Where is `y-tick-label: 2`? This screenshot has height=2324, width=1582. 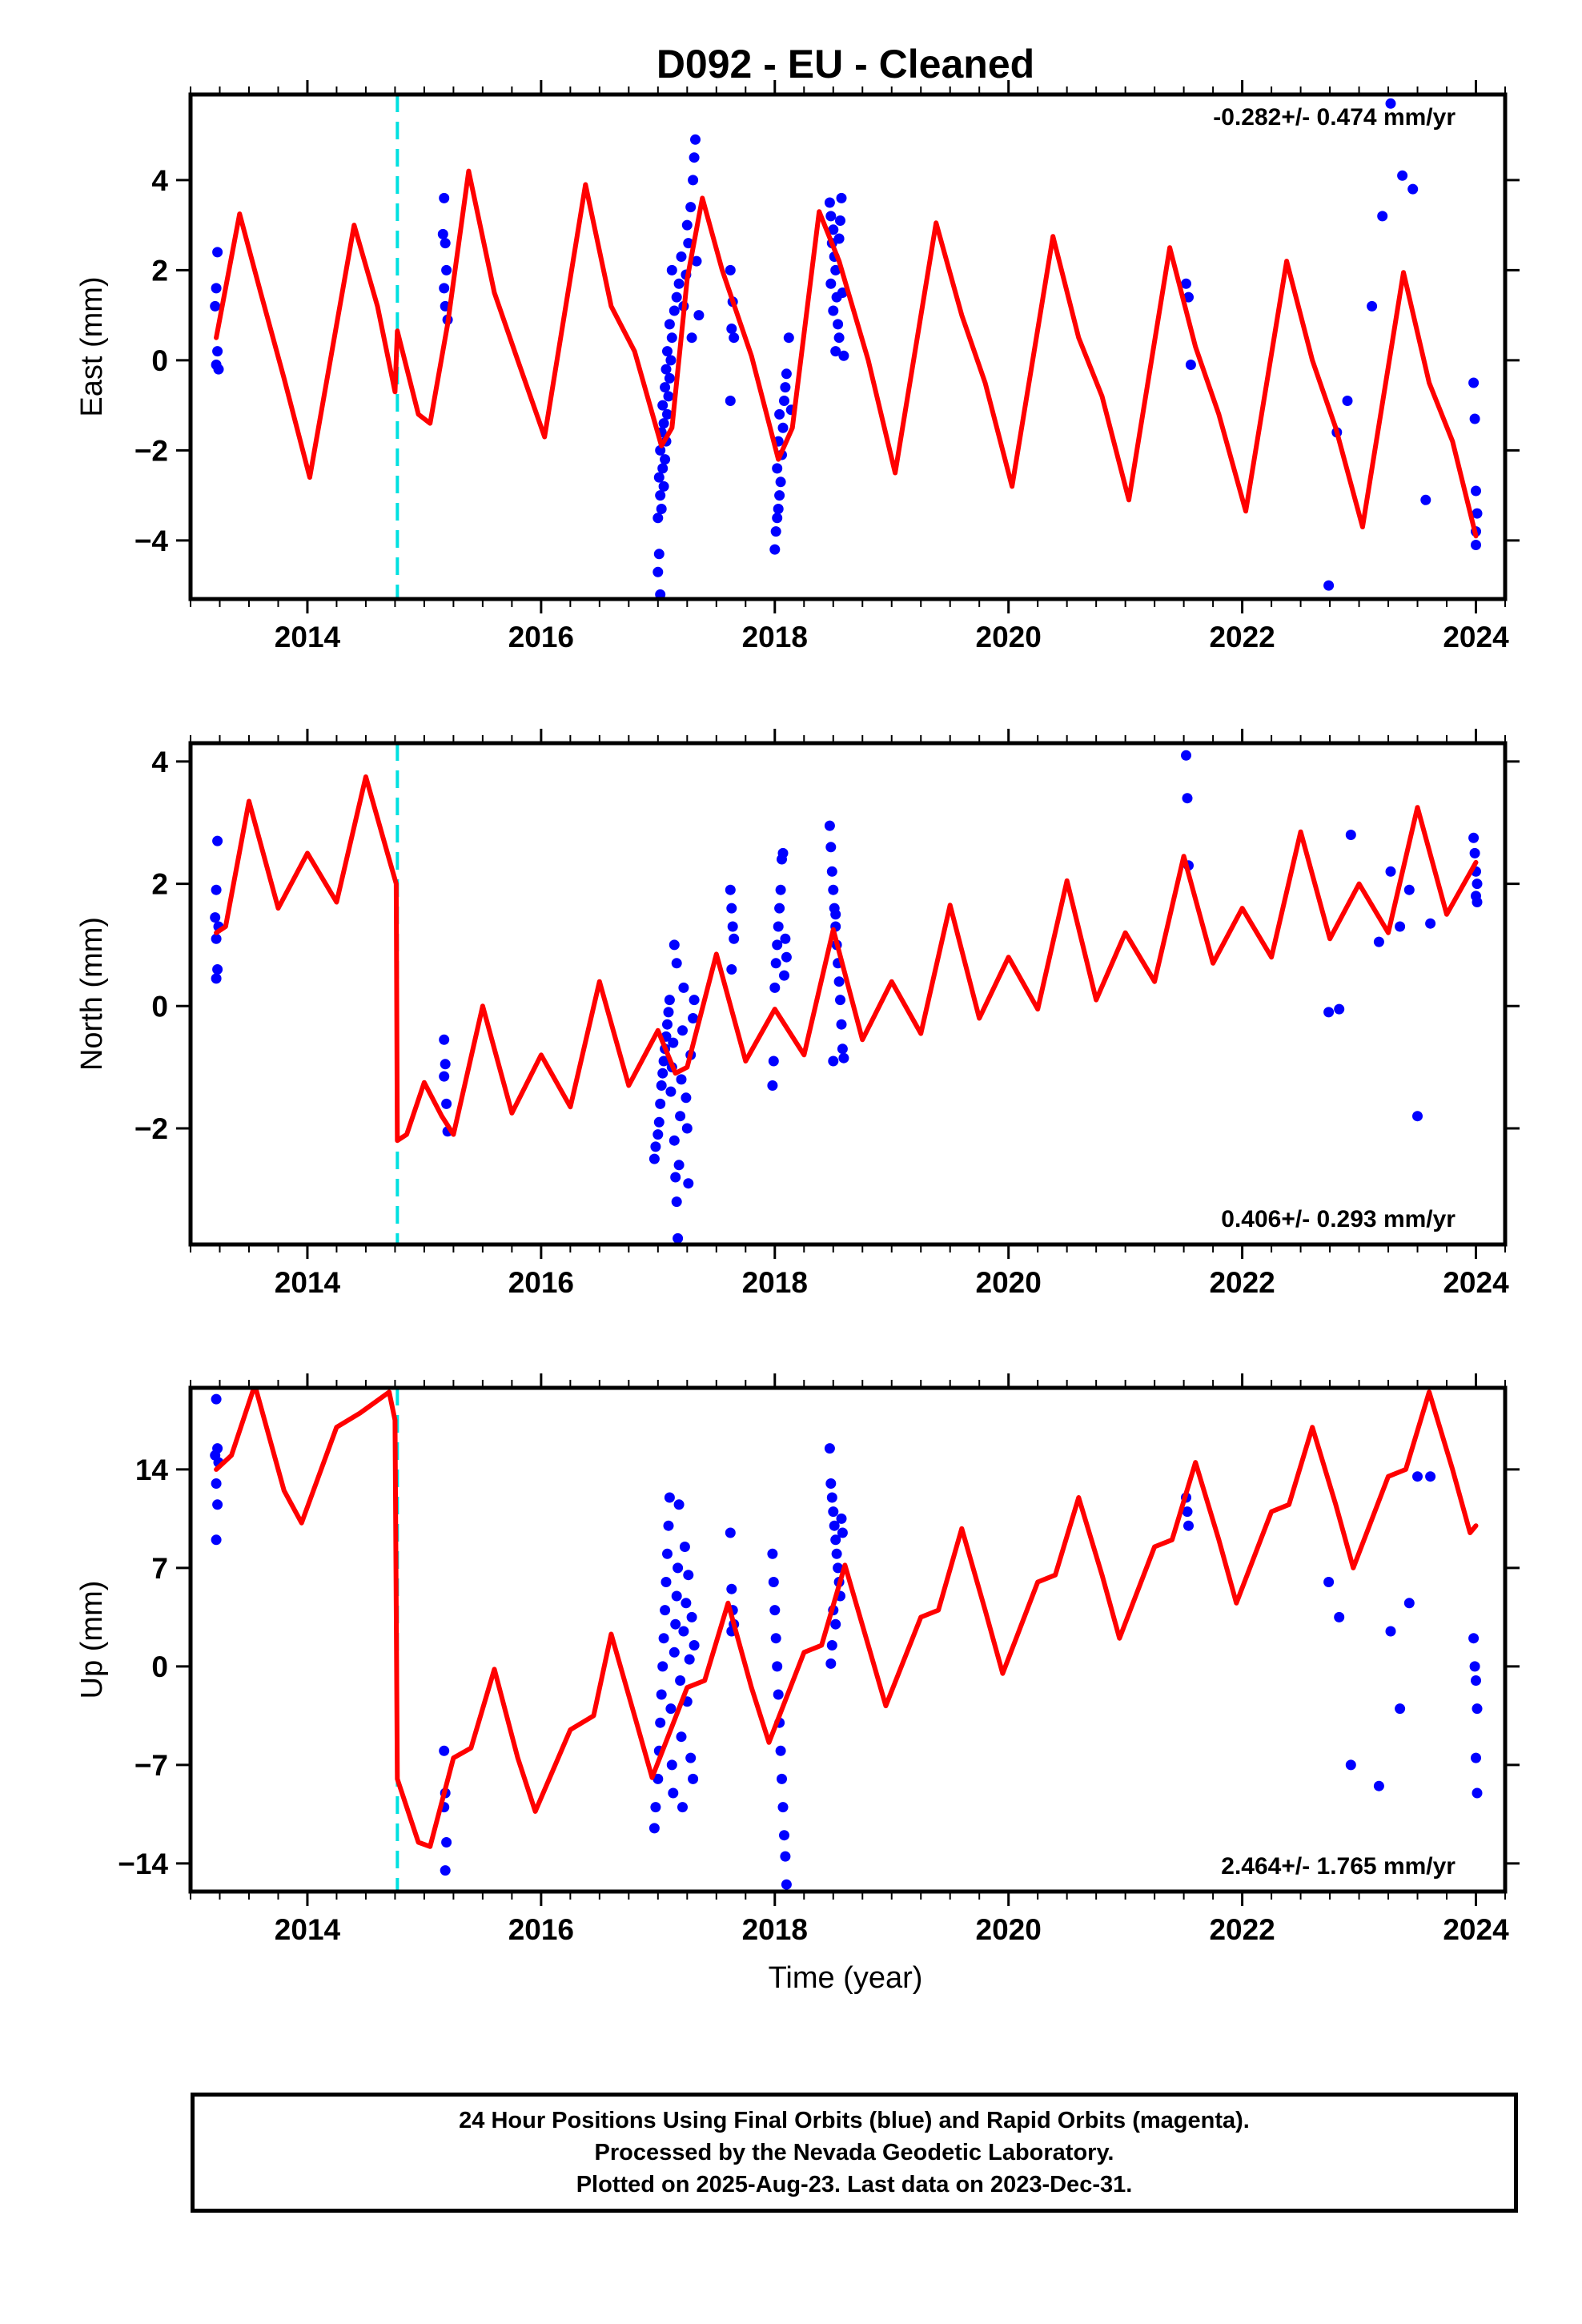
y-tick-label: 2 is located at coordinates (159, 270).